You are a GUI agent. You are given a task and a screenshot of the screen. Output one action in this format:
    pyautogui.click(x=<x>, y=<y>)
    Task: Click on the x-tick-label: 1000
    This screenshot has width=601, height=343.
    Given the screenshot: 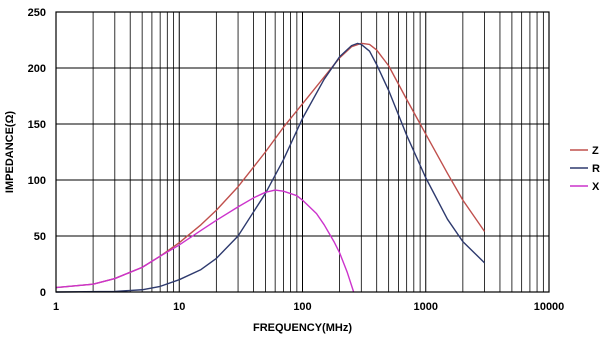 What is the action you would take?
    pyautogui.click(x=426, y=307)
    